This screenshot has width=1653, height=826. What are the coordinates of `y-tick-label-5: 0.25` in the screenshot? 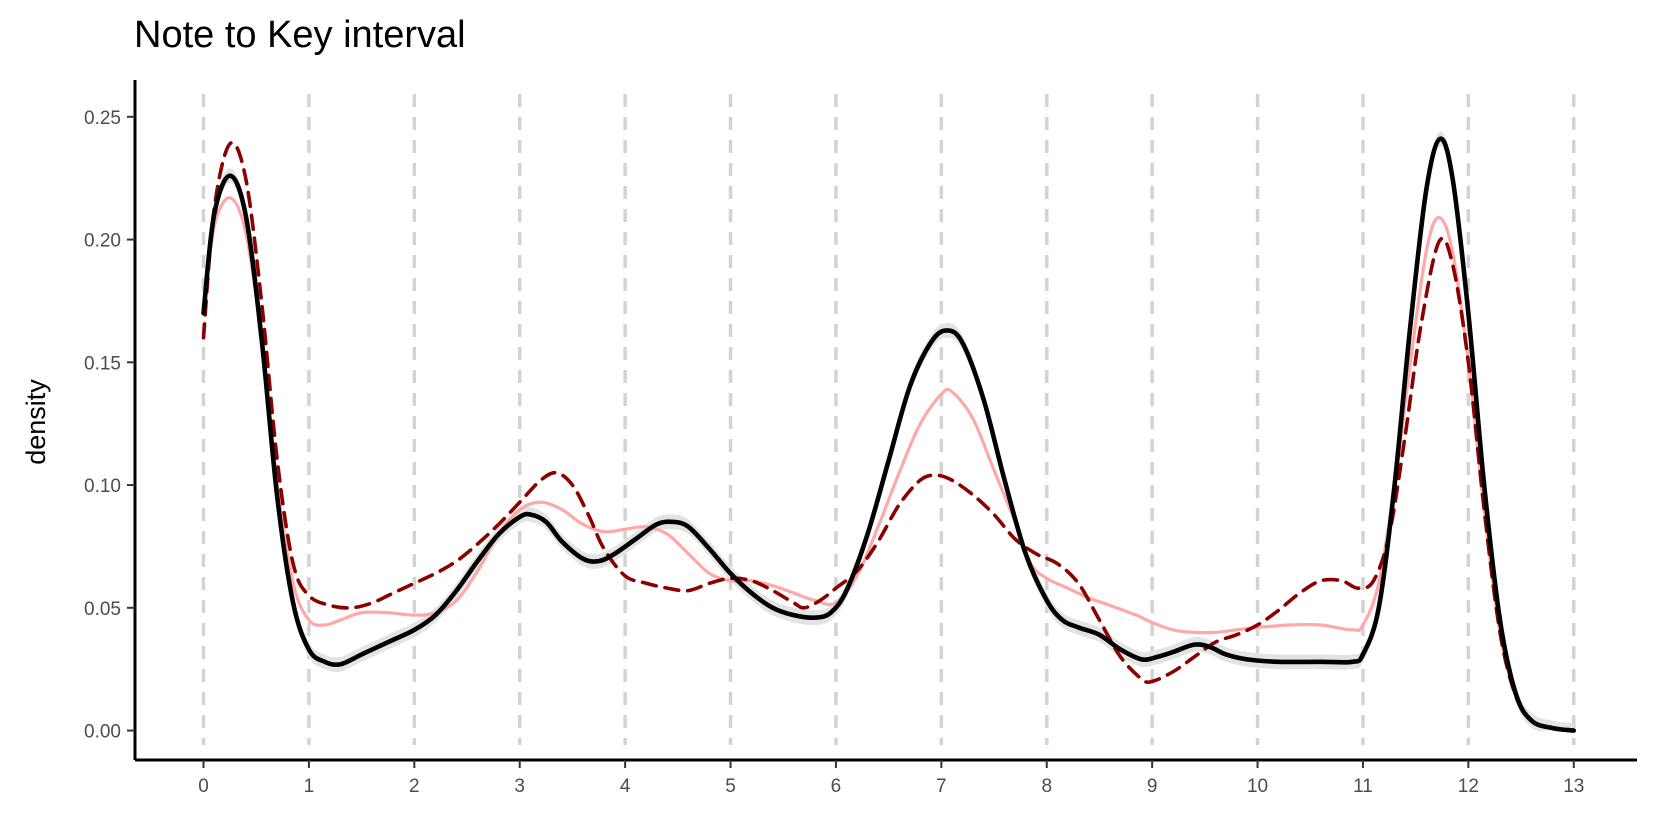 It's located at (102, 118).